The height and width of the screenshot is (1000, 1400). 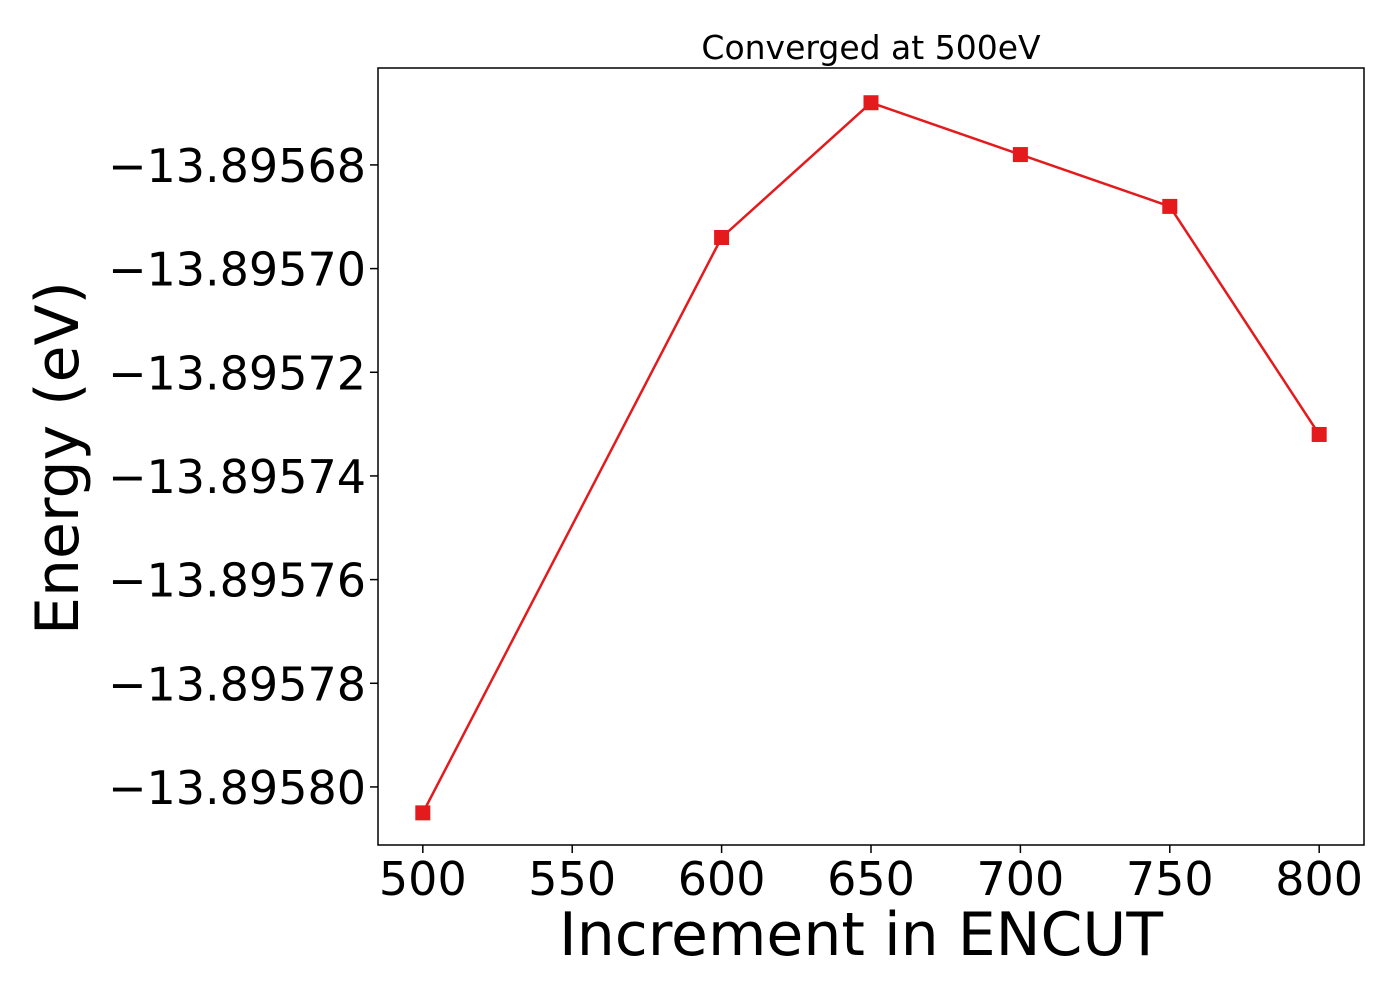 I want to click on x-tick-label: 650, so click(x=871, y=879).